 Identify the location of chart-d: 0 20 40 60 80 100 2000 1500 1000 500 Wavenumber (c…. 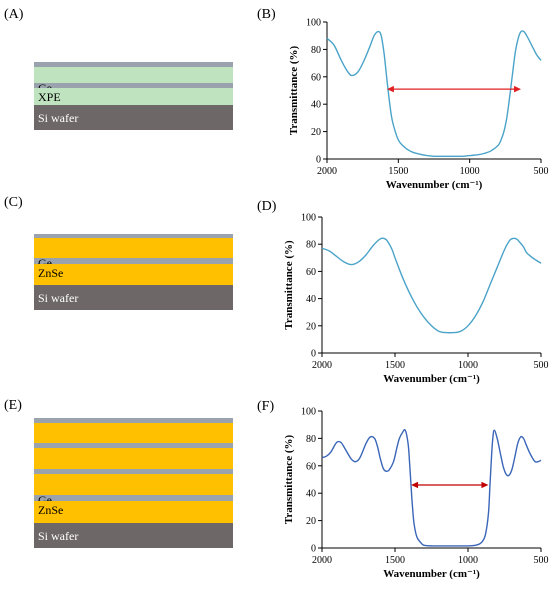
(416, 299).